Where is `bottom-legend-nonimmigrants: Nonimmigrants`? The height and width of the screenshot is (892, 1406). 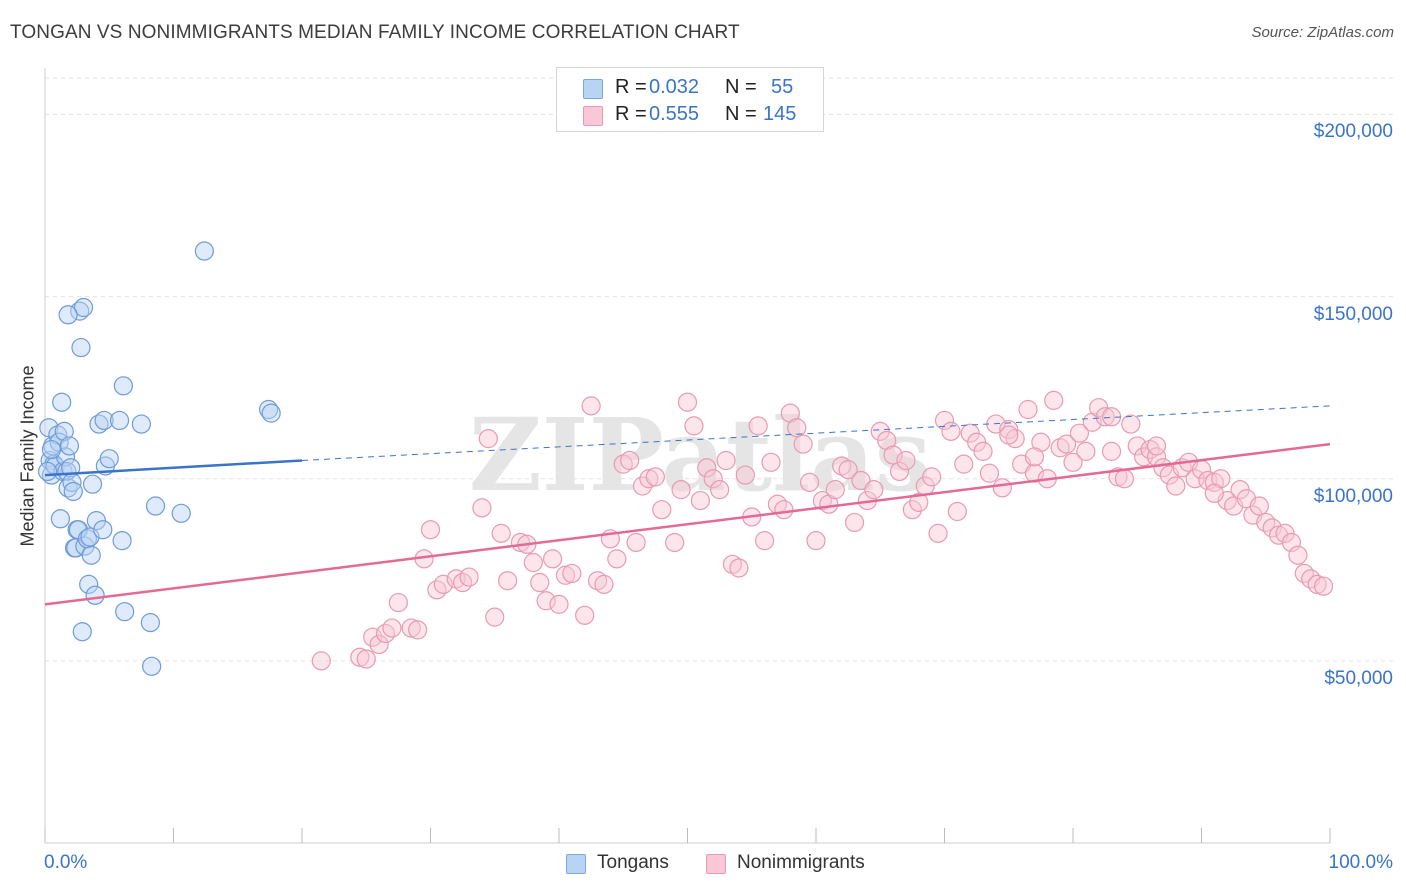 bottom-legend-nonimmigrants: Nonimmigrants is located at coordinates (801, 862).